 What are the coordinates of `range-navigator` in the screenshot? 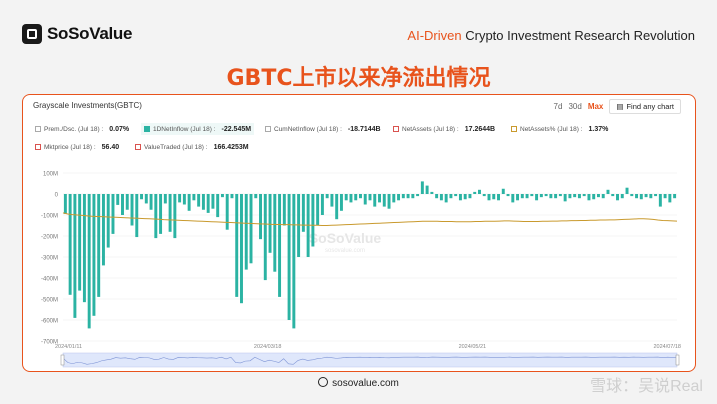 It's located at (370, 360).